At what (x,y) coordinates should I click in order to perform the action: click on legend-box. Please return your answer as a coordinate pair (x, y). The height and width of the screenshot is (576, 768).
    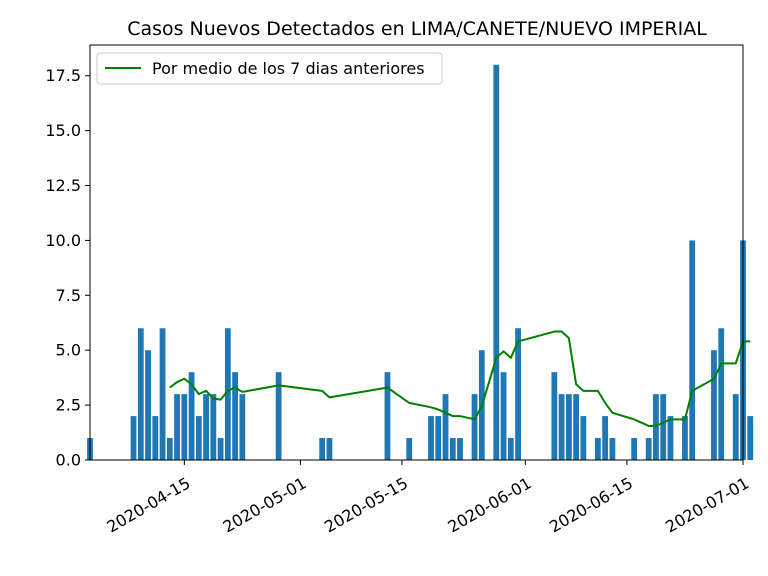
    Looking at the image, I should click on (269, 68).